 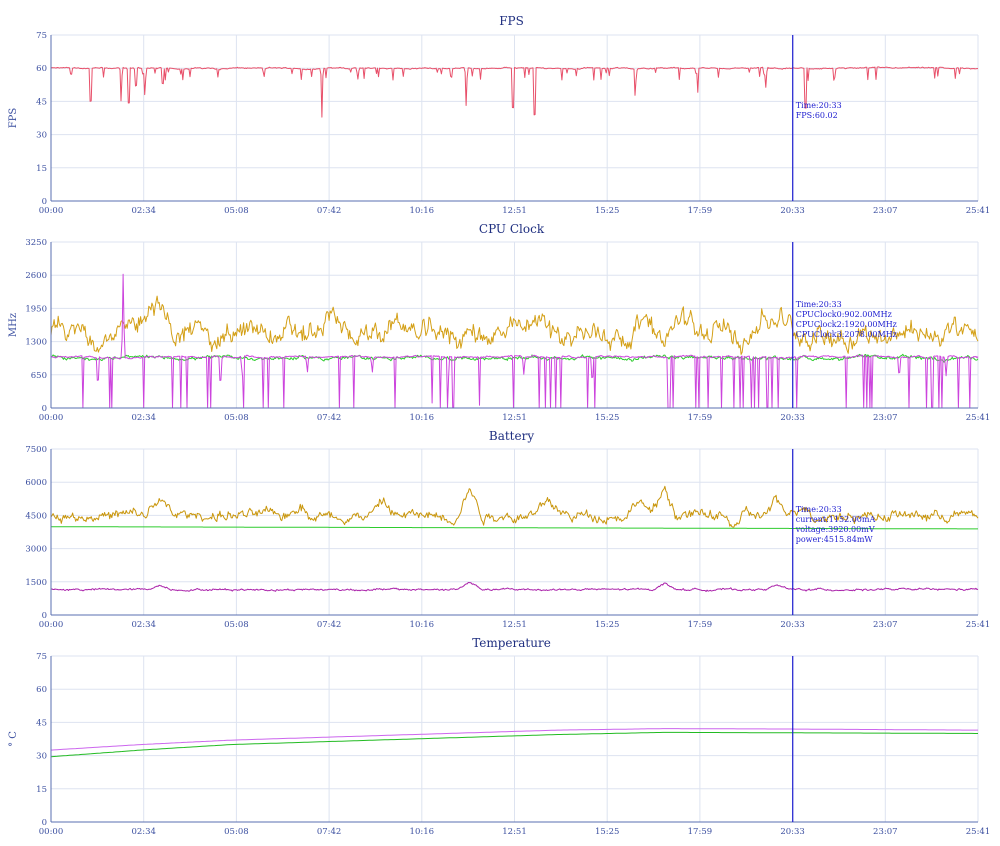 I want to click on y-tick-label: 3000, so click(x=36, y=550).